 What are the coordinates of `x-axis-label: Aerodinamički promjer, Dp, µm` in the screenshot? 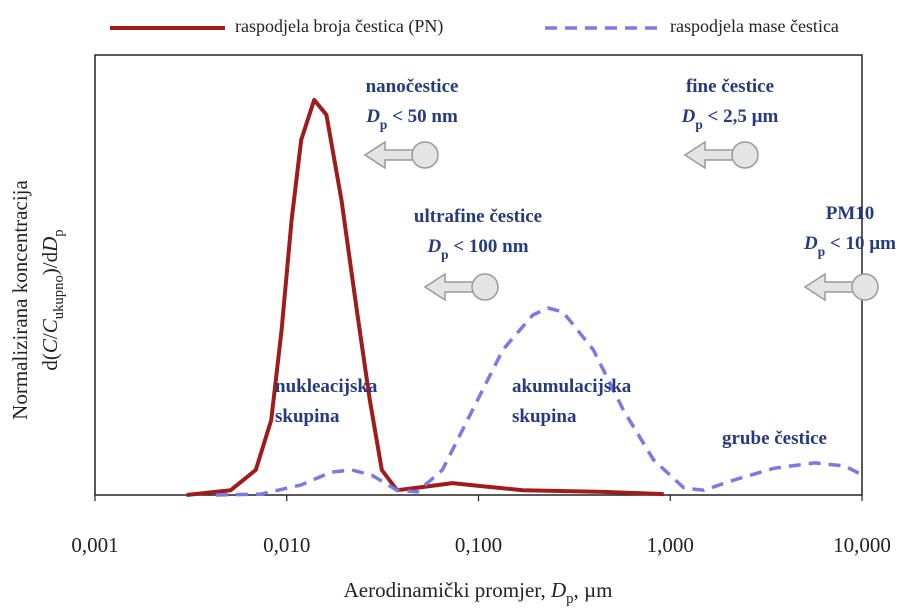 It's located at (478, 593).